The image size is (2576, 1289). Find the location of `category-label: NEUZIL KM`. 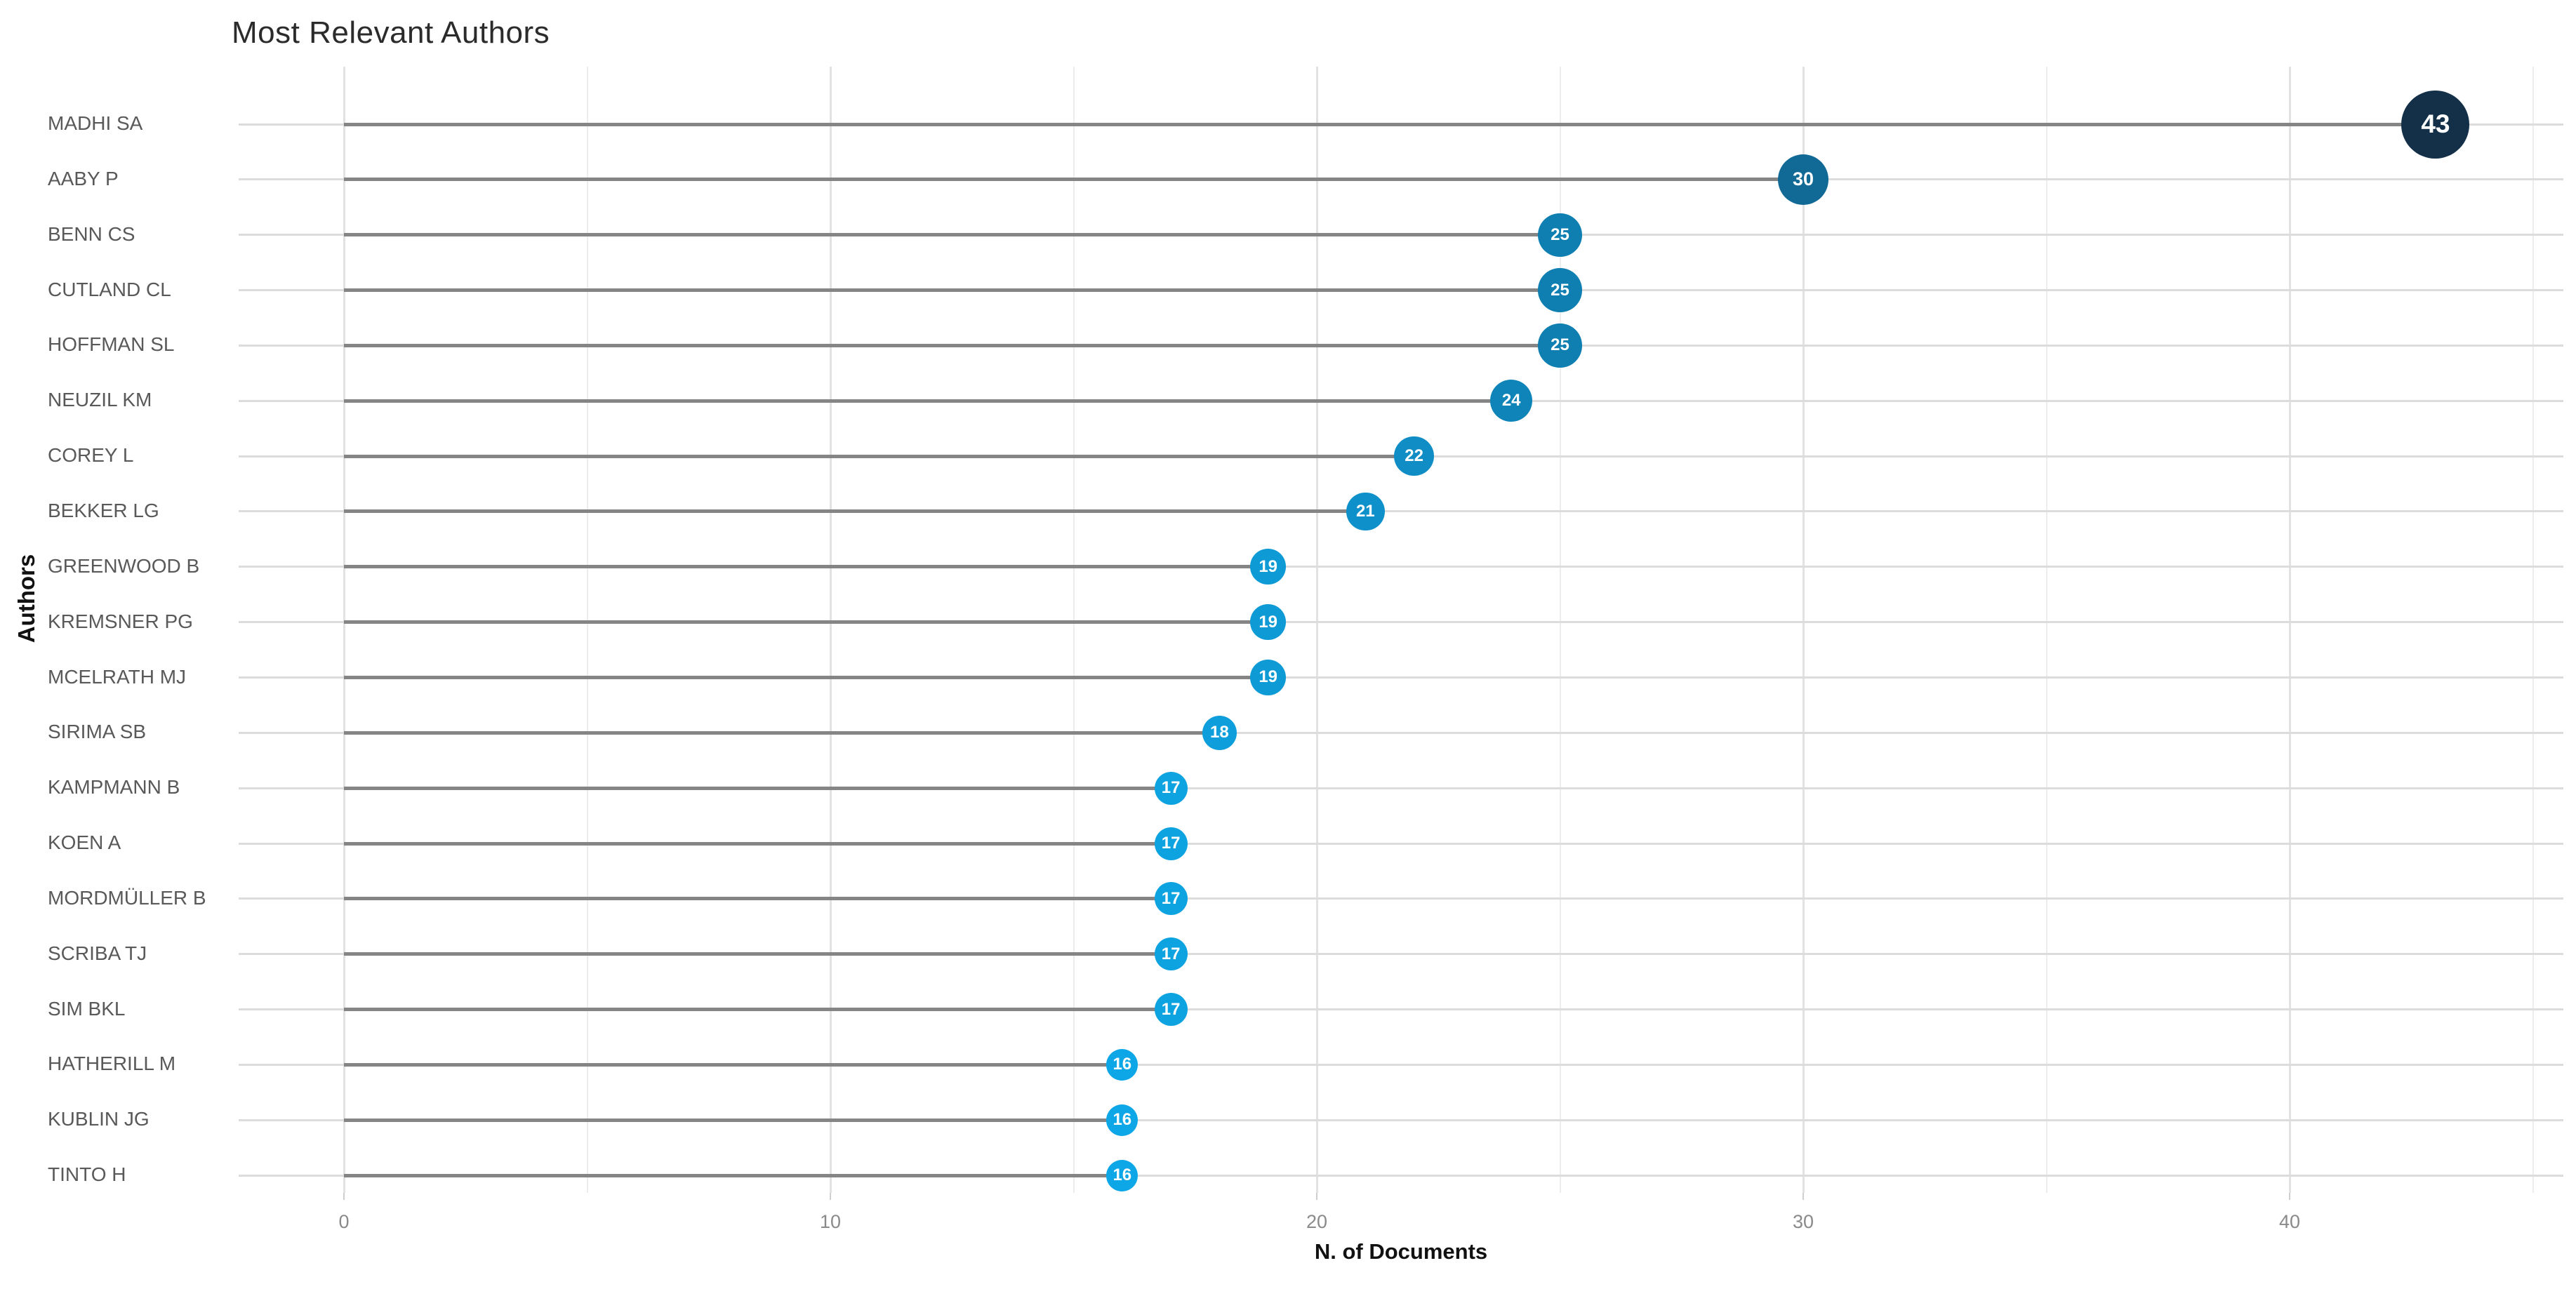

category-label: NEUZIL KM is located at coordinates (100, 400).